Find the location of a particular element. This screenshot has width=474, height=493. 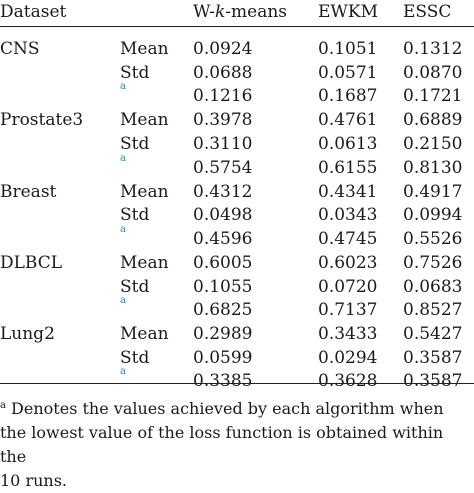

value-cell: 0.3978 is located at coordinates (223, 120).